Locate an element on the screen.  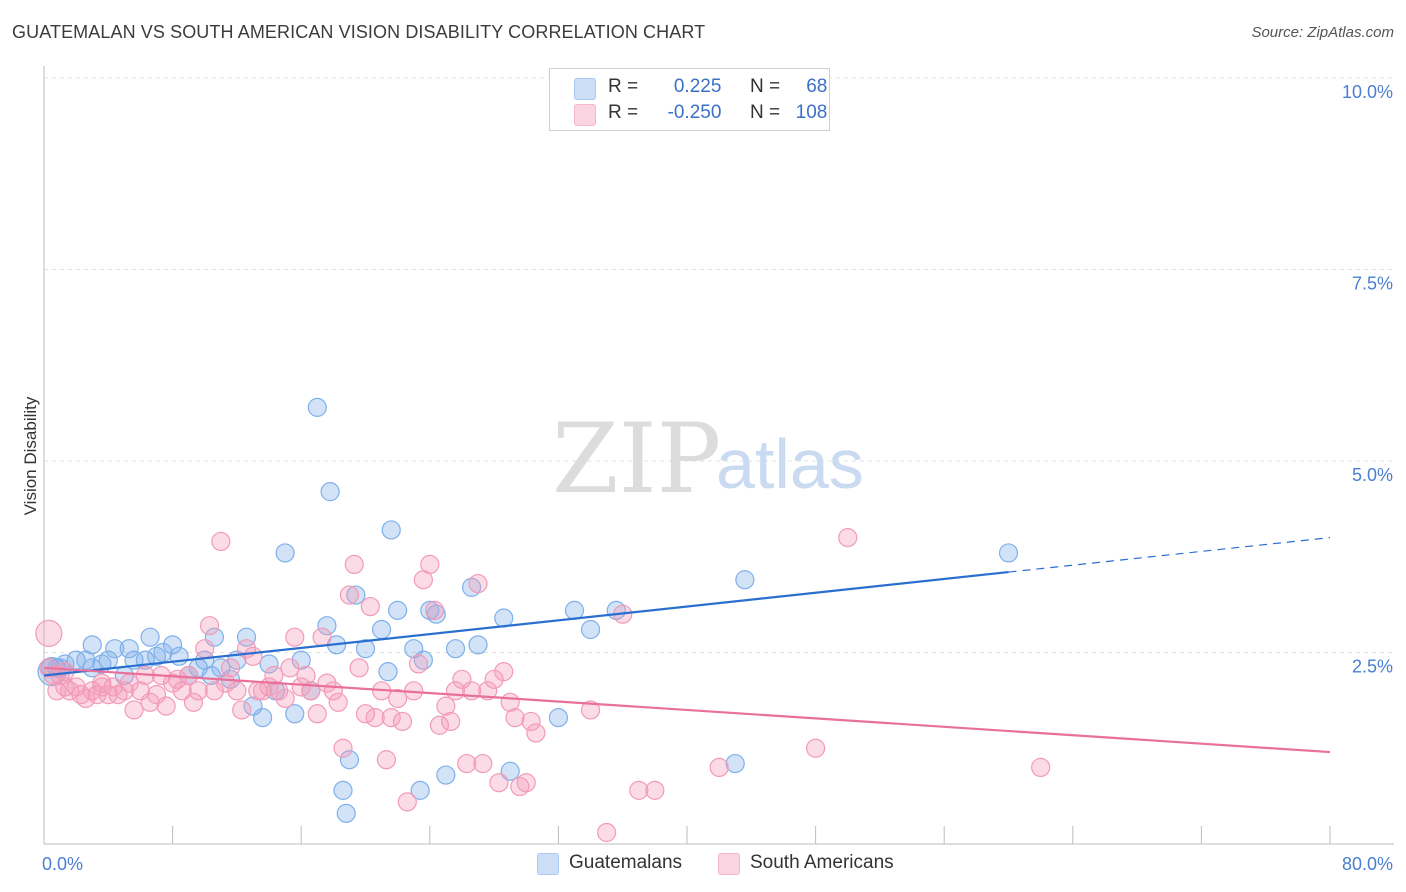
source-label: Source: ZipAtlas.com is located at coordinates (1322, 32).